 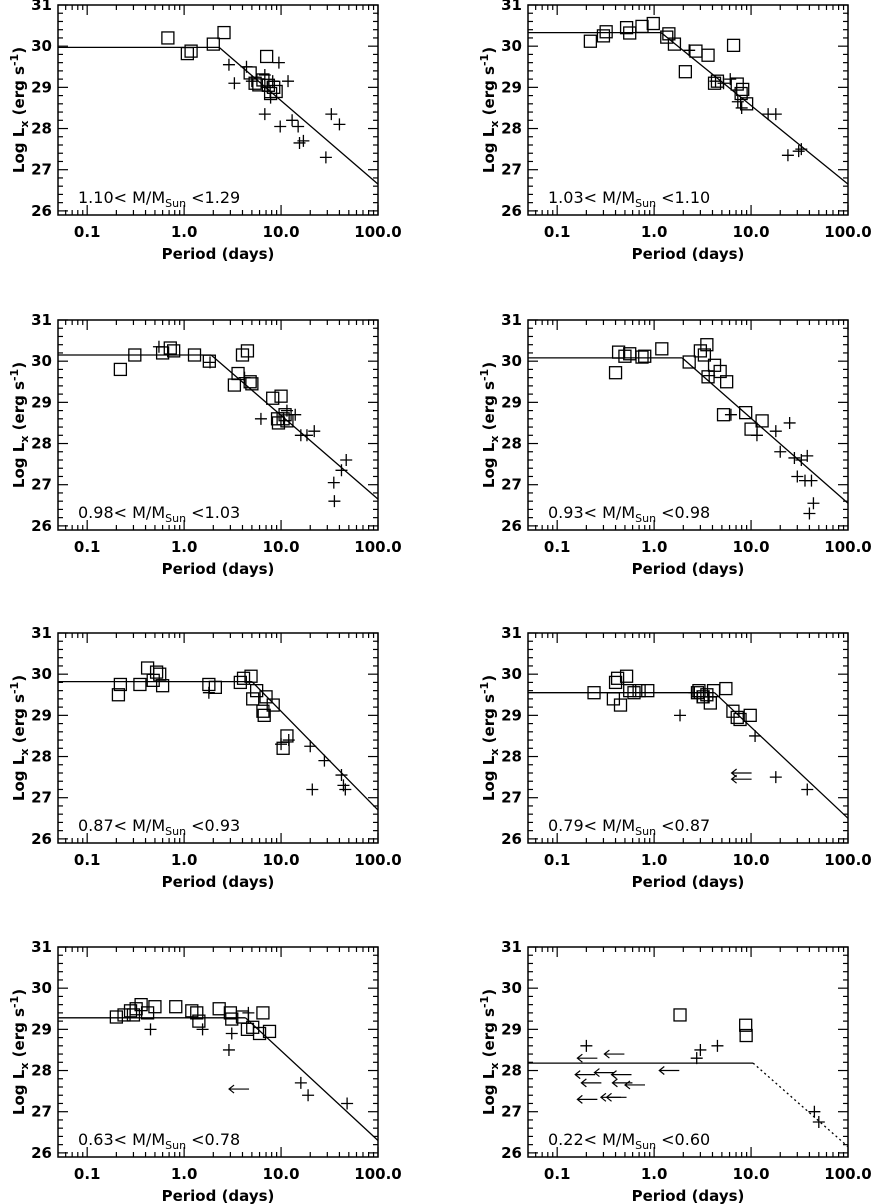 What do you see at coordinates (629, 199) in the screenshot?
I see `mass-range-label: 1.03< M/MSun <1.10` at bounding box center [629, 199].